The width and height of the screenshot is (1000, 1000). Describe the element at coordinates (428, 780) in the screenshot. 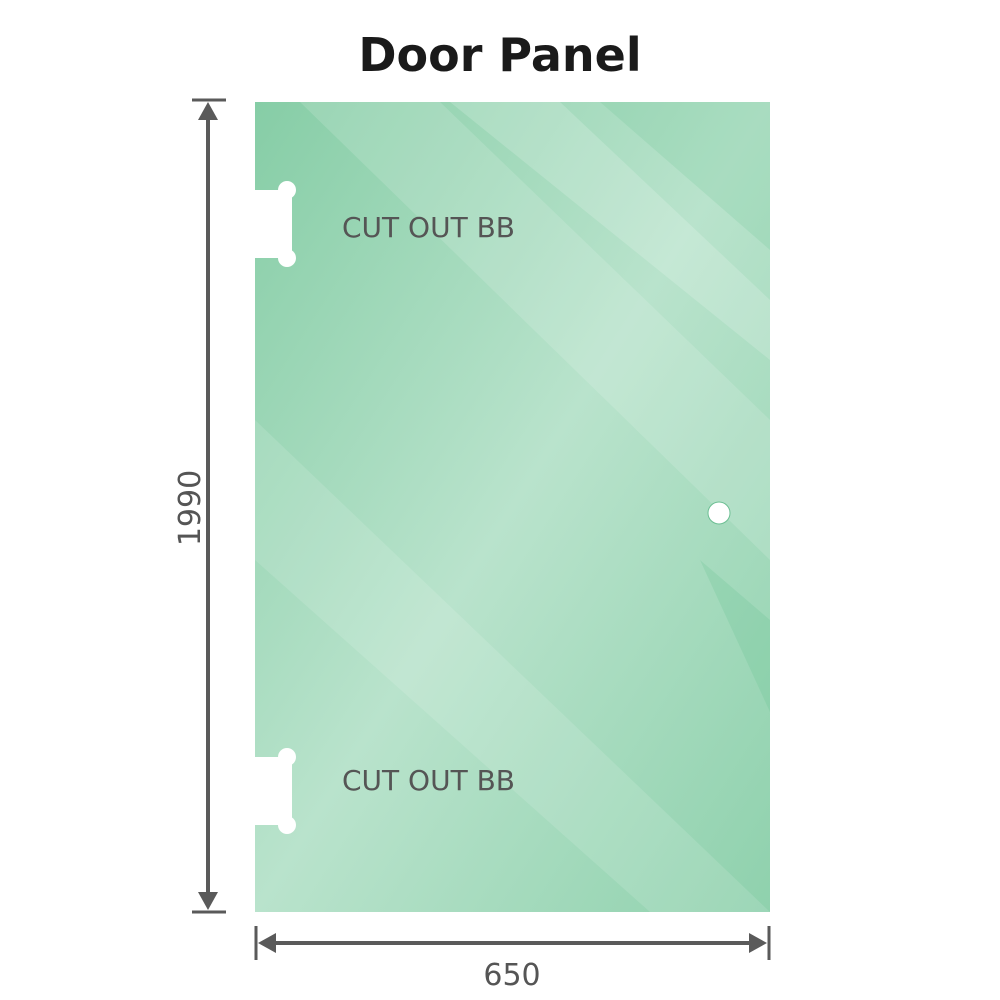

I see `cutout-bottom-label: CUT OUT BB` at that location.